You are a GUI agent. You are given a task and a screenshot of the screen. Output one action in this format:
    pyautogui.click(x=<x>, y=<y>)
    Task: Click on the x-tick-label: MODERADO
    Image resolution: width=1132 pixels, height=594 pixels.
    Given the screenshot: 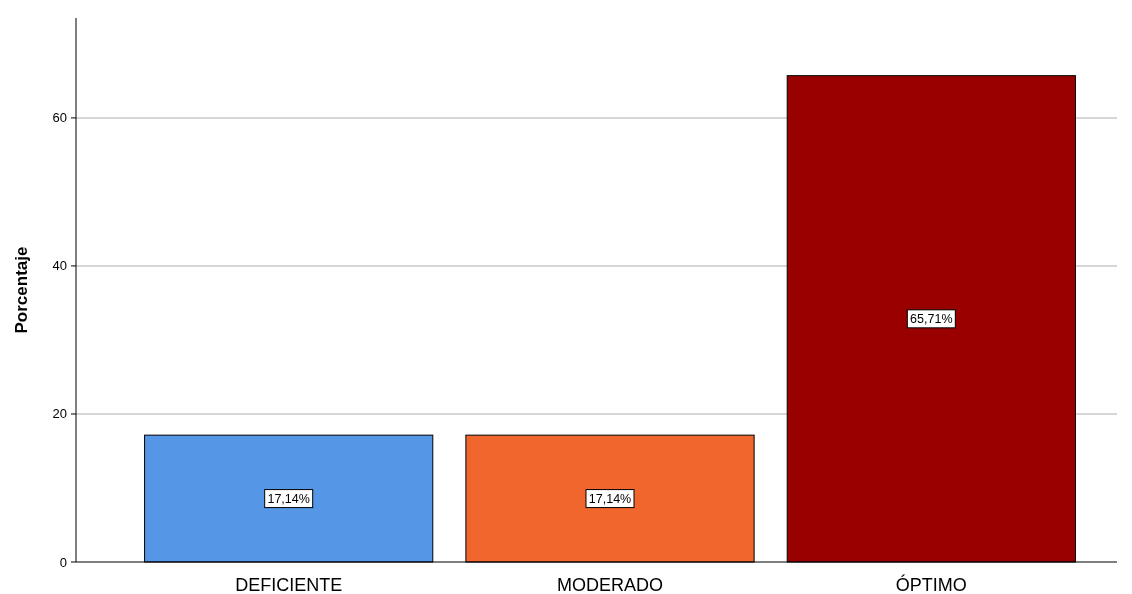 What is the action you would take?
    pyautogui.click(x=610, y=584)
    